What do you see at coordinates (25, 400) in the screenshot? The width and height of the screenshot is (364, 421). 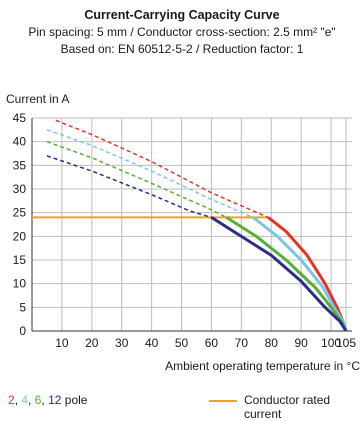 I see `legend-pole-4: 4` at bounding box center [25, 400].